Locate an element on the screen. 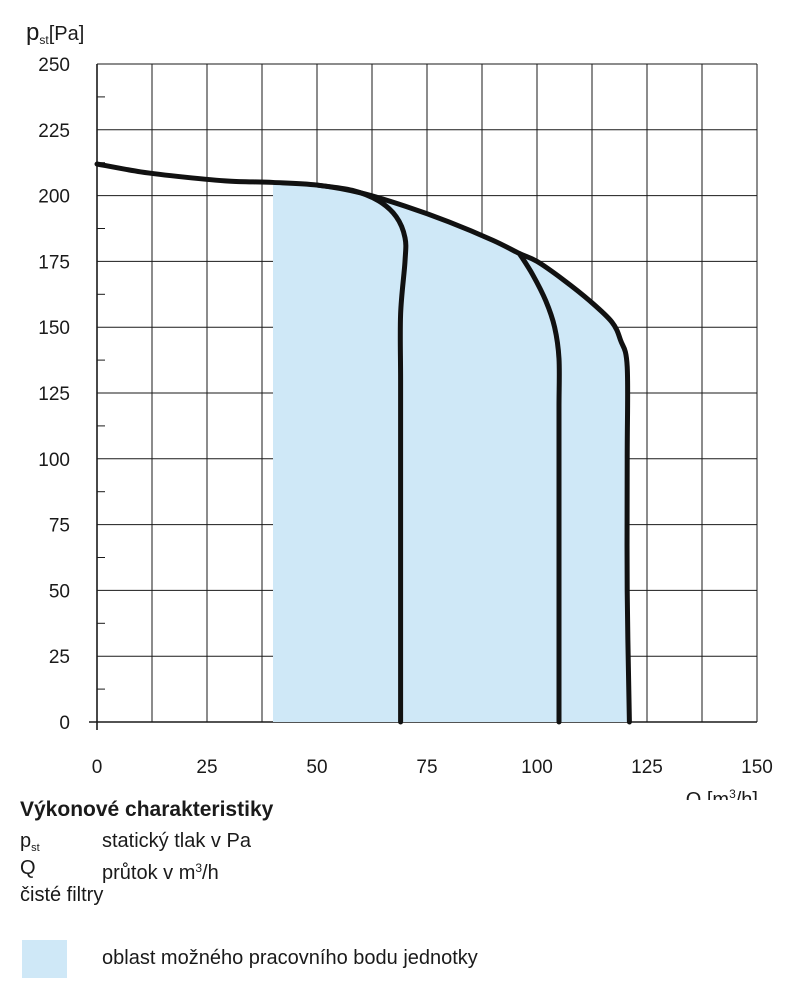 The image size is (795, 1000). area-legend-label: oblast možného pracovního bodu jednotky is located at coordinates (290, 958).